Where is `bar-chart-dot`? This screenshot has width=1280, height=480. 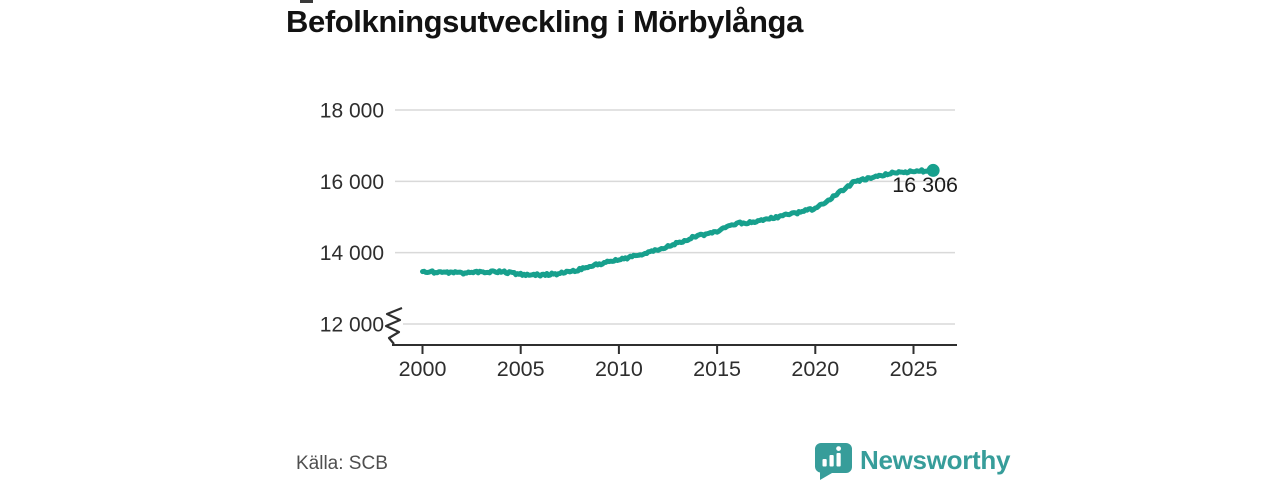 bar-chart-dot is located at coordinates (838, 448).